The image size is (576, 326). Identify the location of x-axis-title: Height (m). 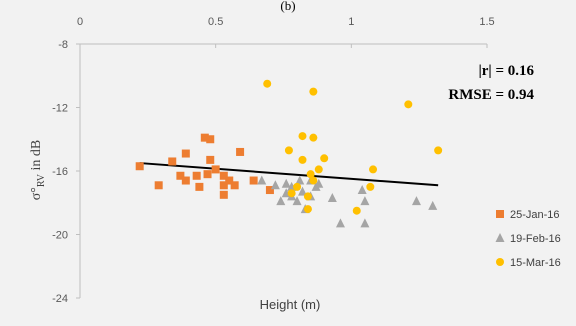
(290, 304).